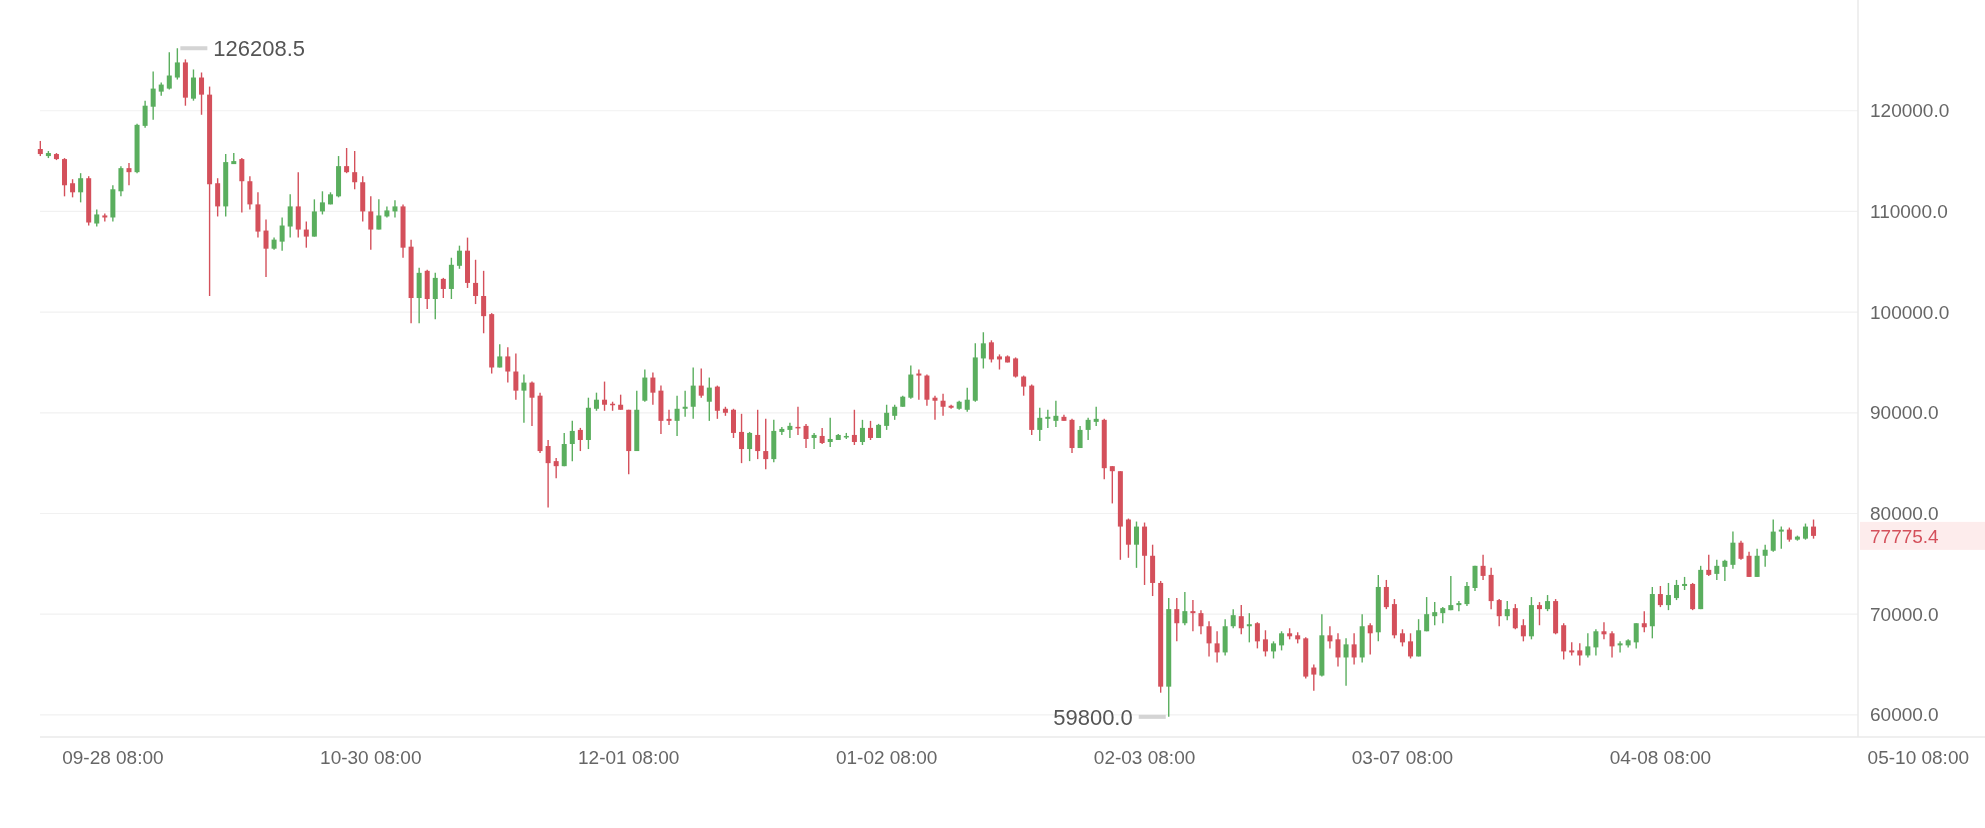  What do you see at coordinates (629, 758) in the screenshot?
I see `x-tick-label: 12-01 08:00` at bounding box center [629, 758].